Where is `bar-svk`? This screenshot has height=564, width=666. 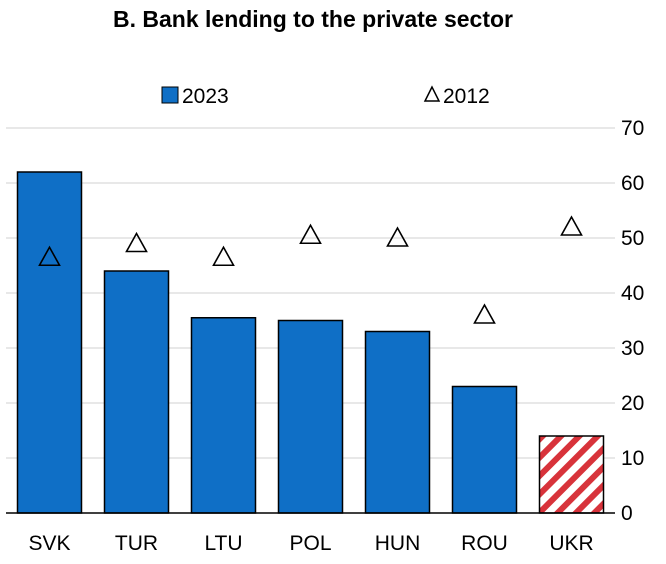 bar-svk is located at coordinates (49, 342).